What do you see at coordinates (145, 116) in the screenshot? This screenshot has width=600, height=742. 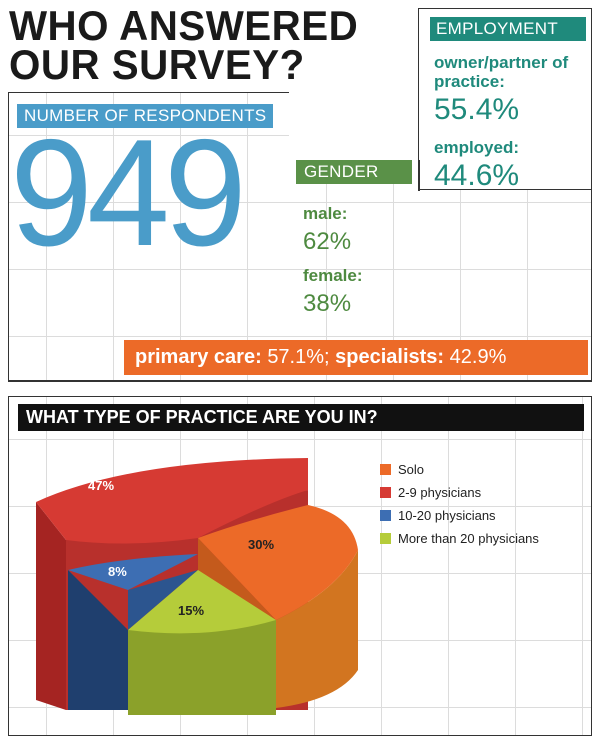 I see `respondents-label: NUMBER OF RESPONDENTS` at bounding box center [145, 116].